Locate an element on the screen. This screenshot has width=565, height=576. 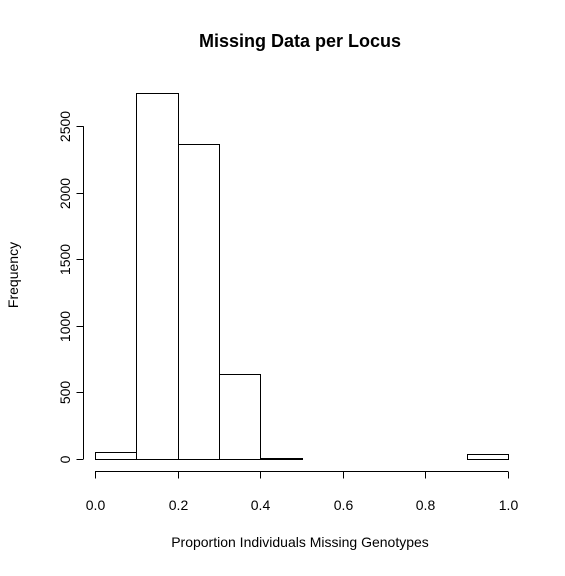
y-axis-label: Frequency is located at coordinates (13, 275).